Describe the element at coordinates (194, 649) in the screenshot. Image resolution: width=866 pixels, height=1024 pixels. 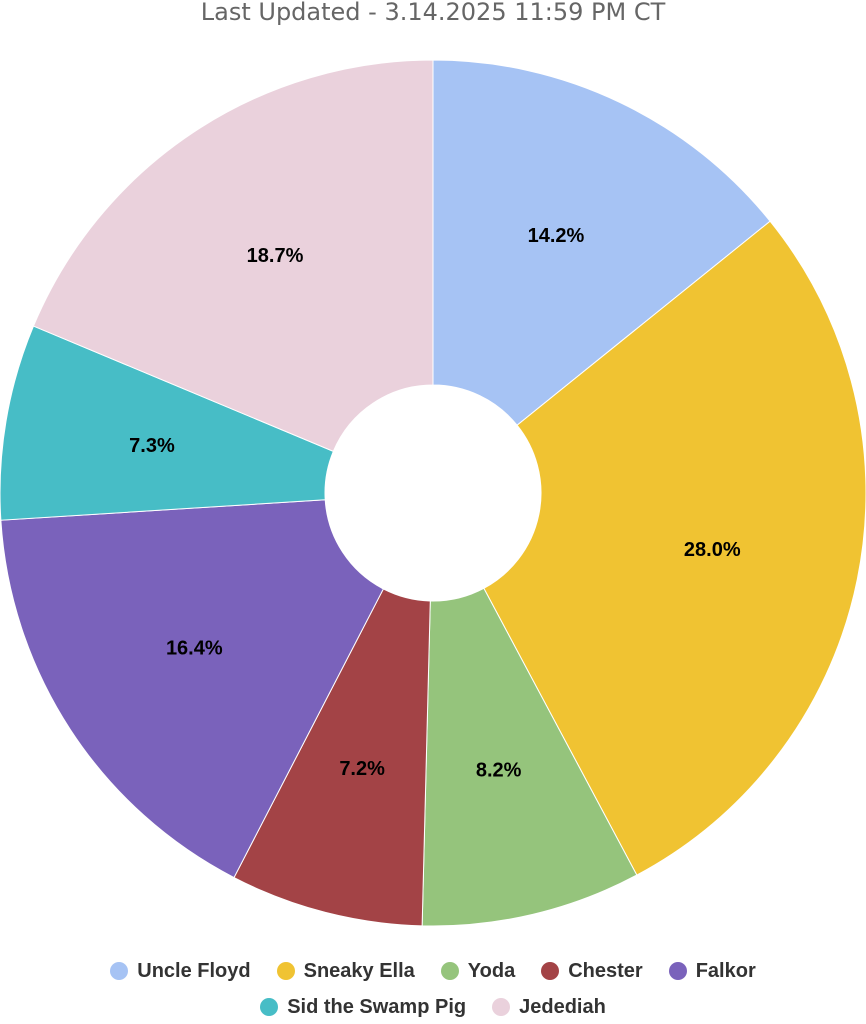
I see `slice-label-falkor: 16.4%` at that location.